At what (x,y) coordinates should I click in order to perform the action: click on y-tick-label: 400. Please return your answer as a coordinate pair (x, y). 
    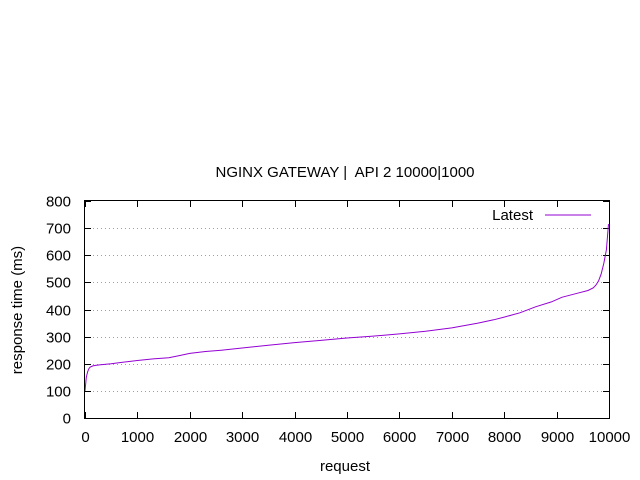
    Looking at the image, I should click on (58, 311).